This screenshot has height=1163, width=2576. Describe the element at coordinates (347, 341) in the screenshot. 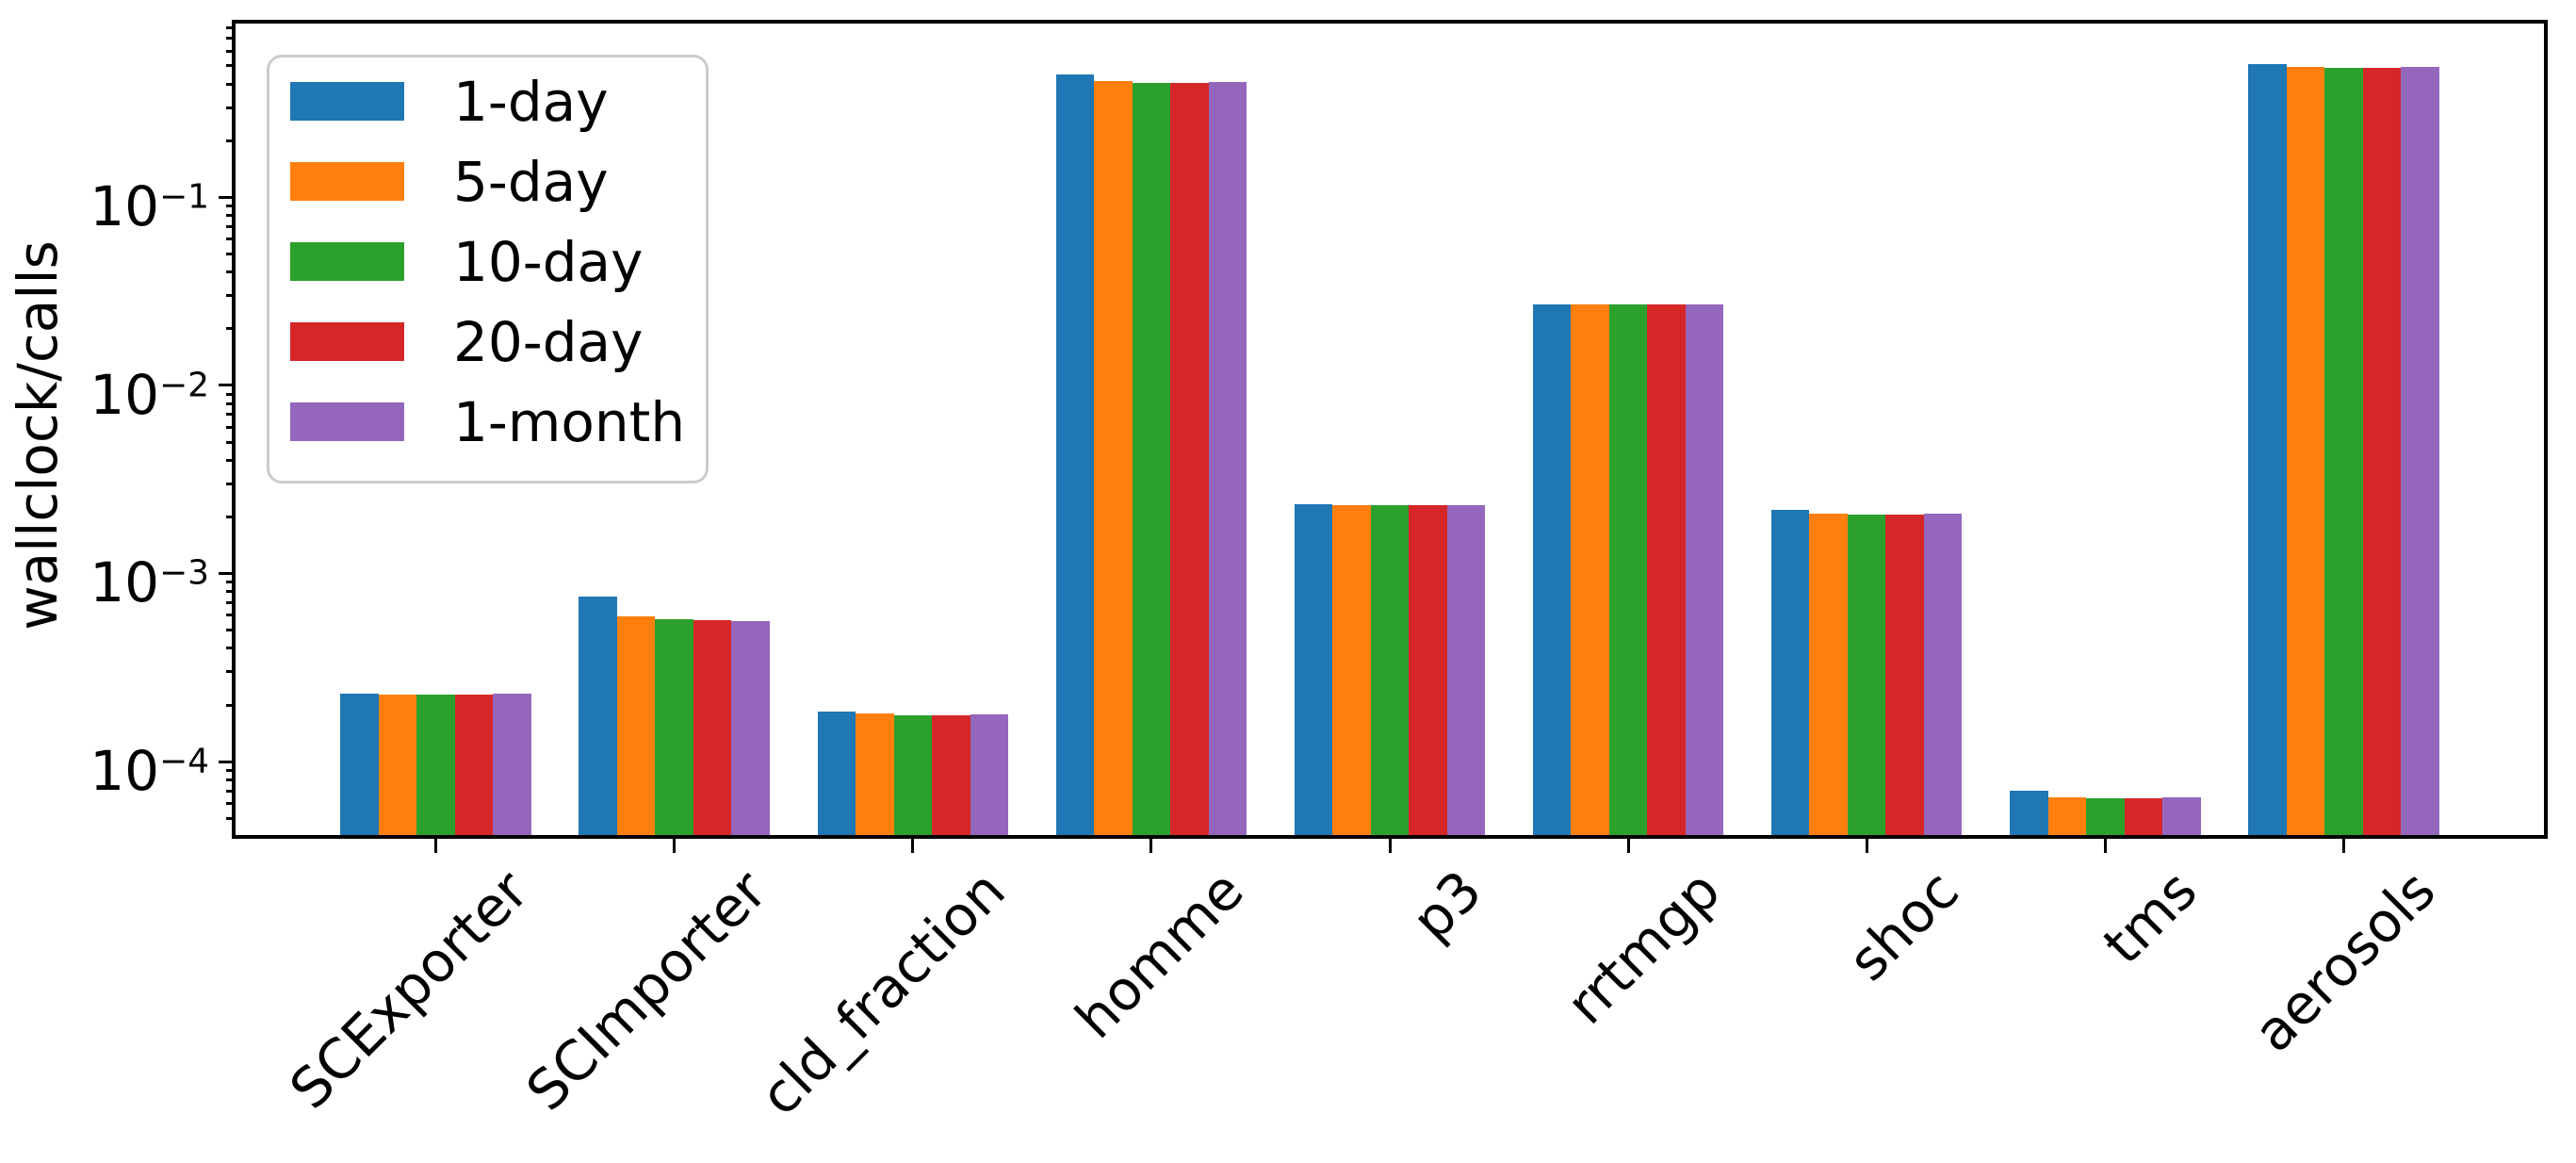

I see `legend-swatch-20-day` at that location.